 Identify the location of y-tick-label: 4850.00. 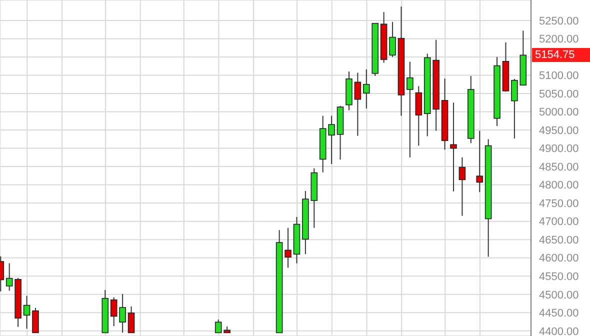
(559, 167).